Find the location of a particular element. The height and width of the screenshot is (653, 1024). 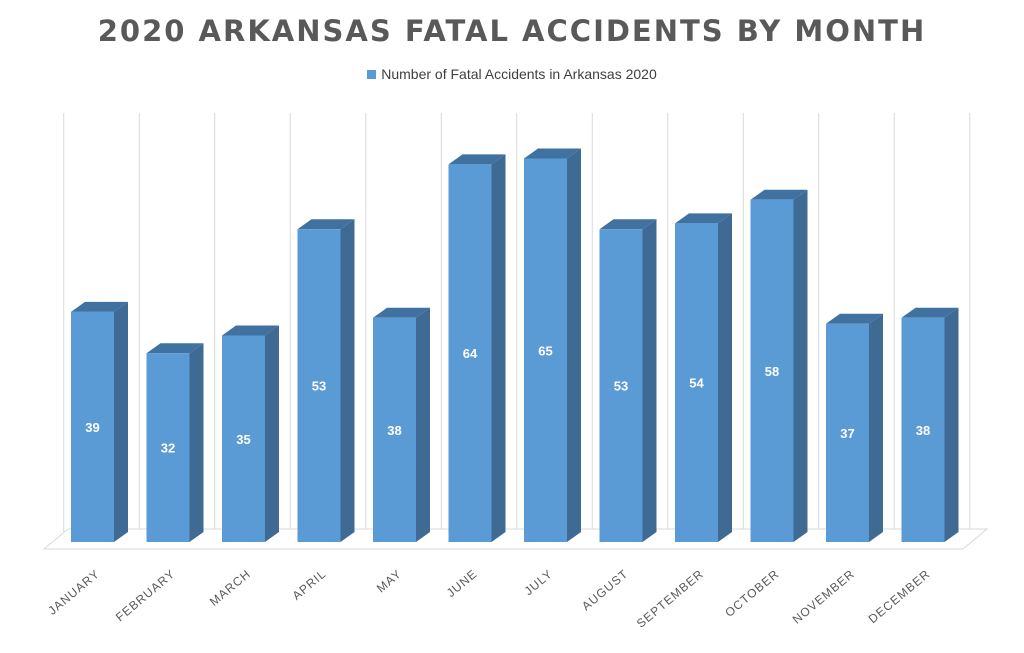

category-label: OCTOBER is located at coordinates (752, 593).